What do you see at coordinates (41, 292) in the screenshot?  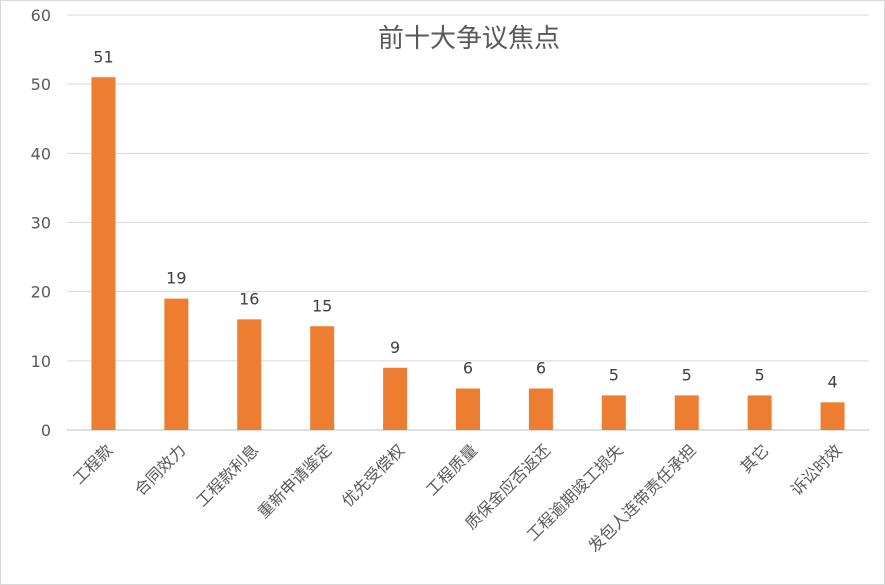 I see `y-tick-label: 20` at bounding box center [41, 292].